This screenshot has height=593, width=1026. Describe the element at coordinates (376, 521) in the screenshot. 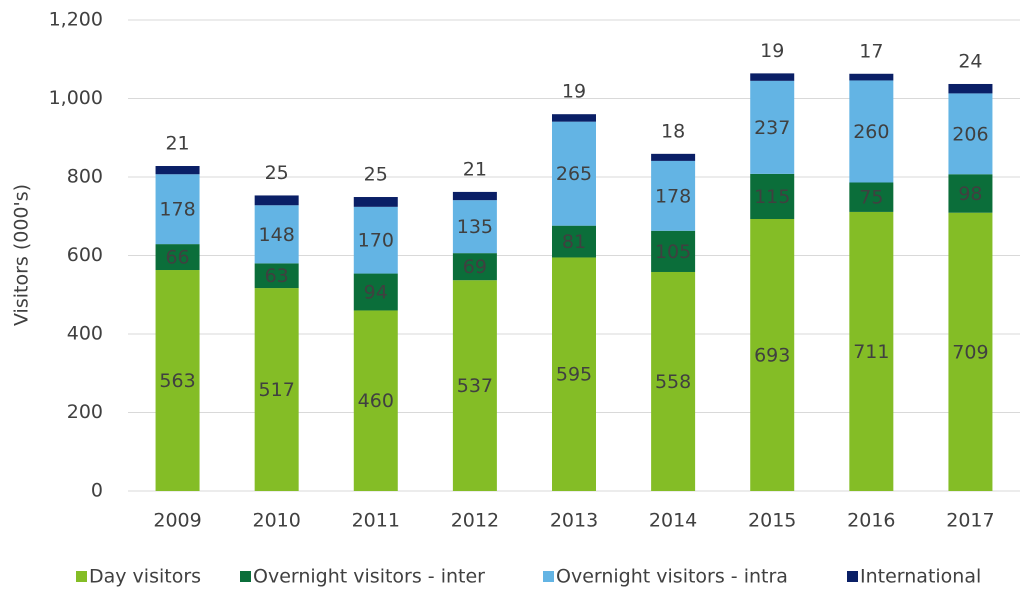

I see `x-tick-label: 2011` at that location.